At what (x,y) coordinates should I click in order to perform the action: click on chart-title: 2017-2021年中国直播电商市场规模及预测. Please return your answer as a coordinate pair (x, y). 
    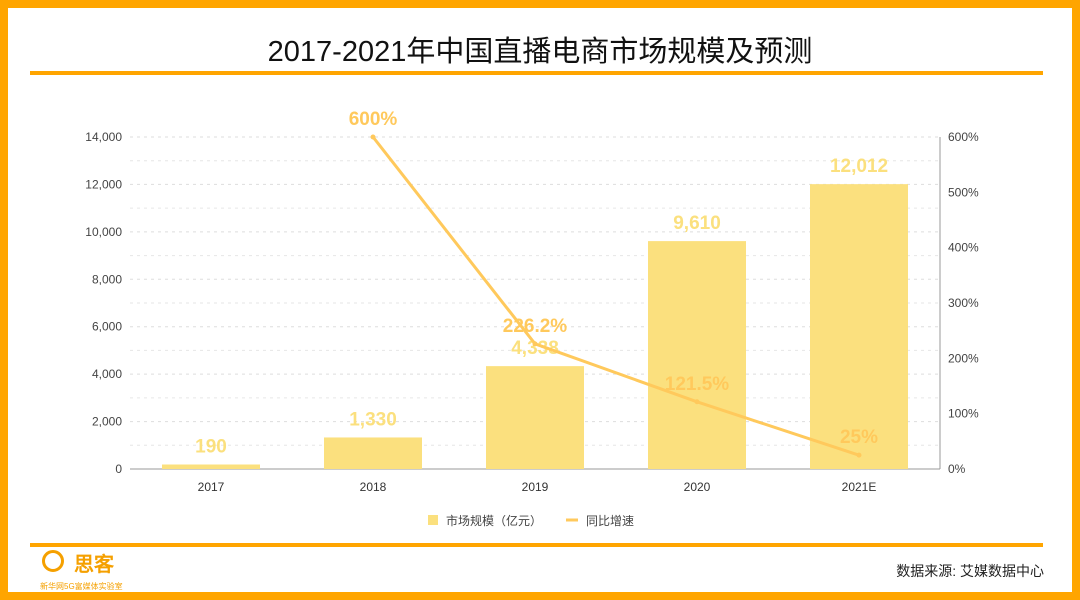
    Looking at the image, I should click on (540, 52).